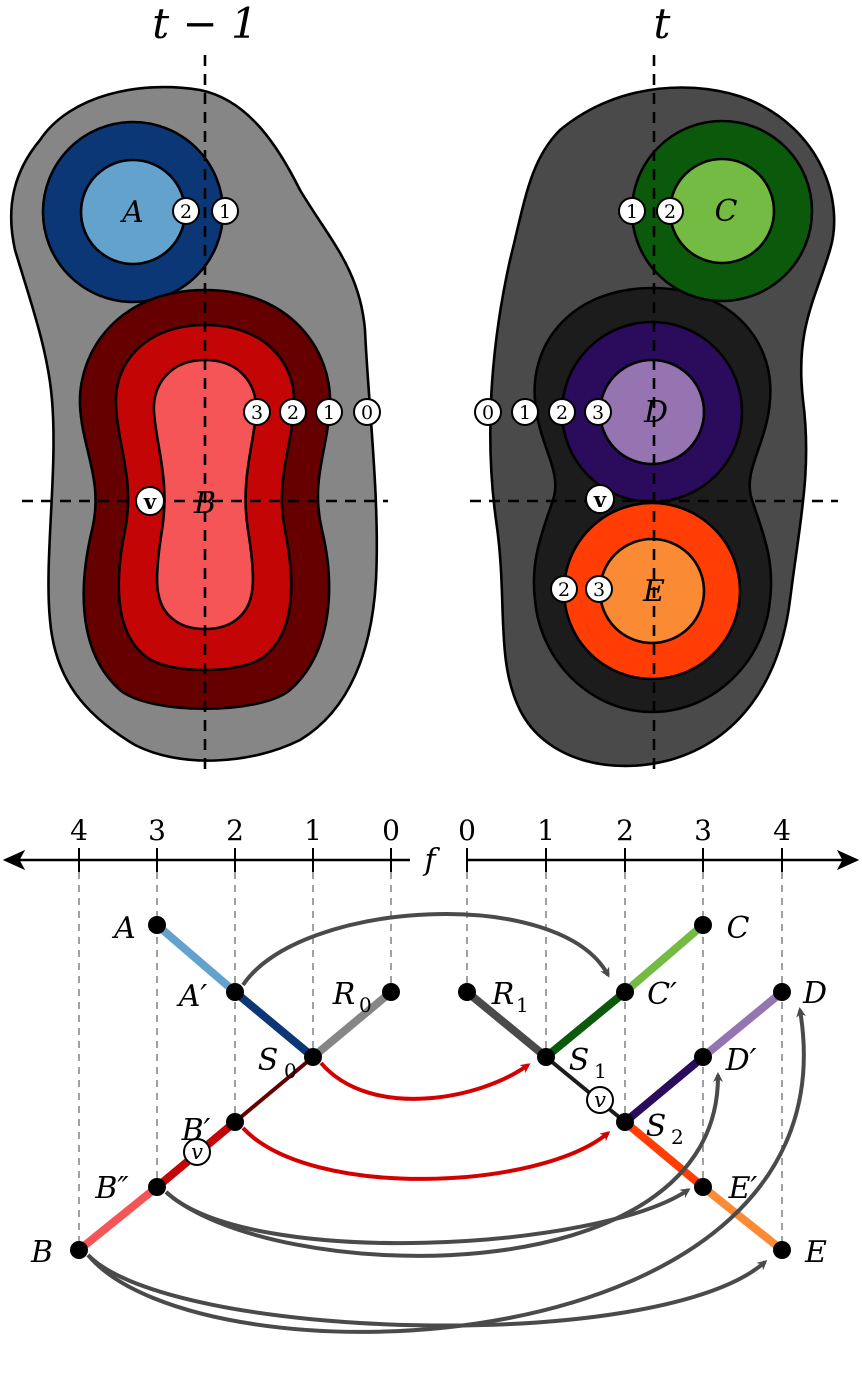 The height and width of the screenshot is (1378, 862). I want to click on node-s0, so click(313, 1057).